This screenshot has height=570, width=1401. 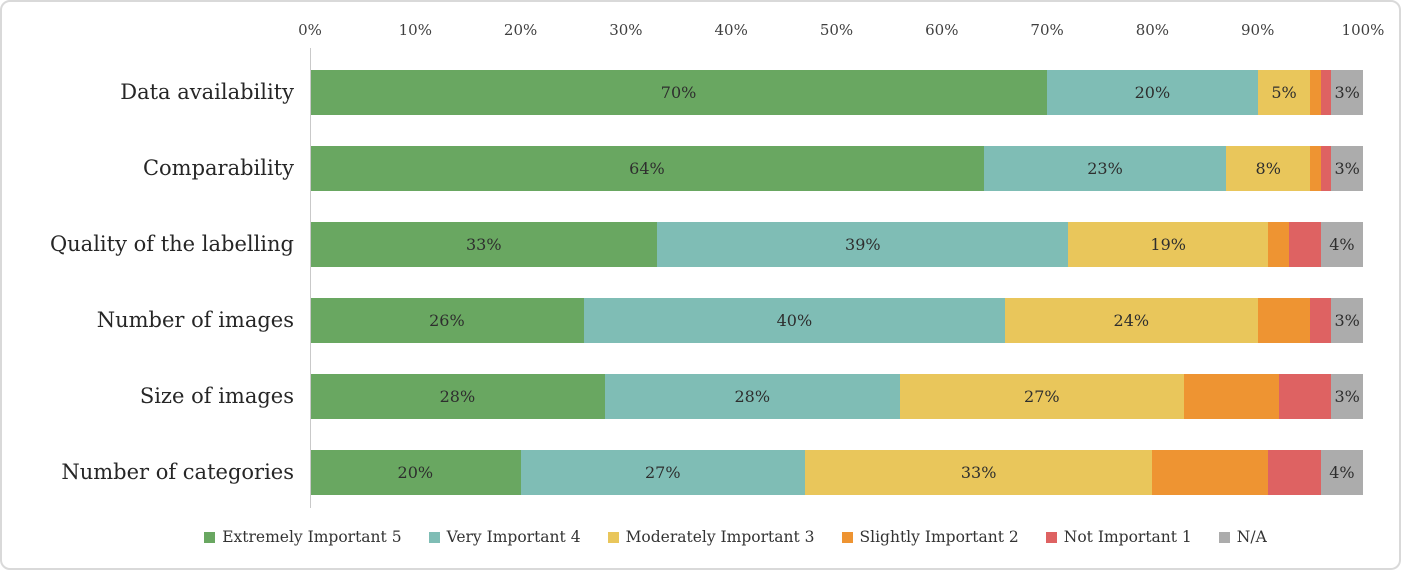 I want to click on bar-row: Number of categories 20% 27% 33% 4%, so click(x=682, y=472).